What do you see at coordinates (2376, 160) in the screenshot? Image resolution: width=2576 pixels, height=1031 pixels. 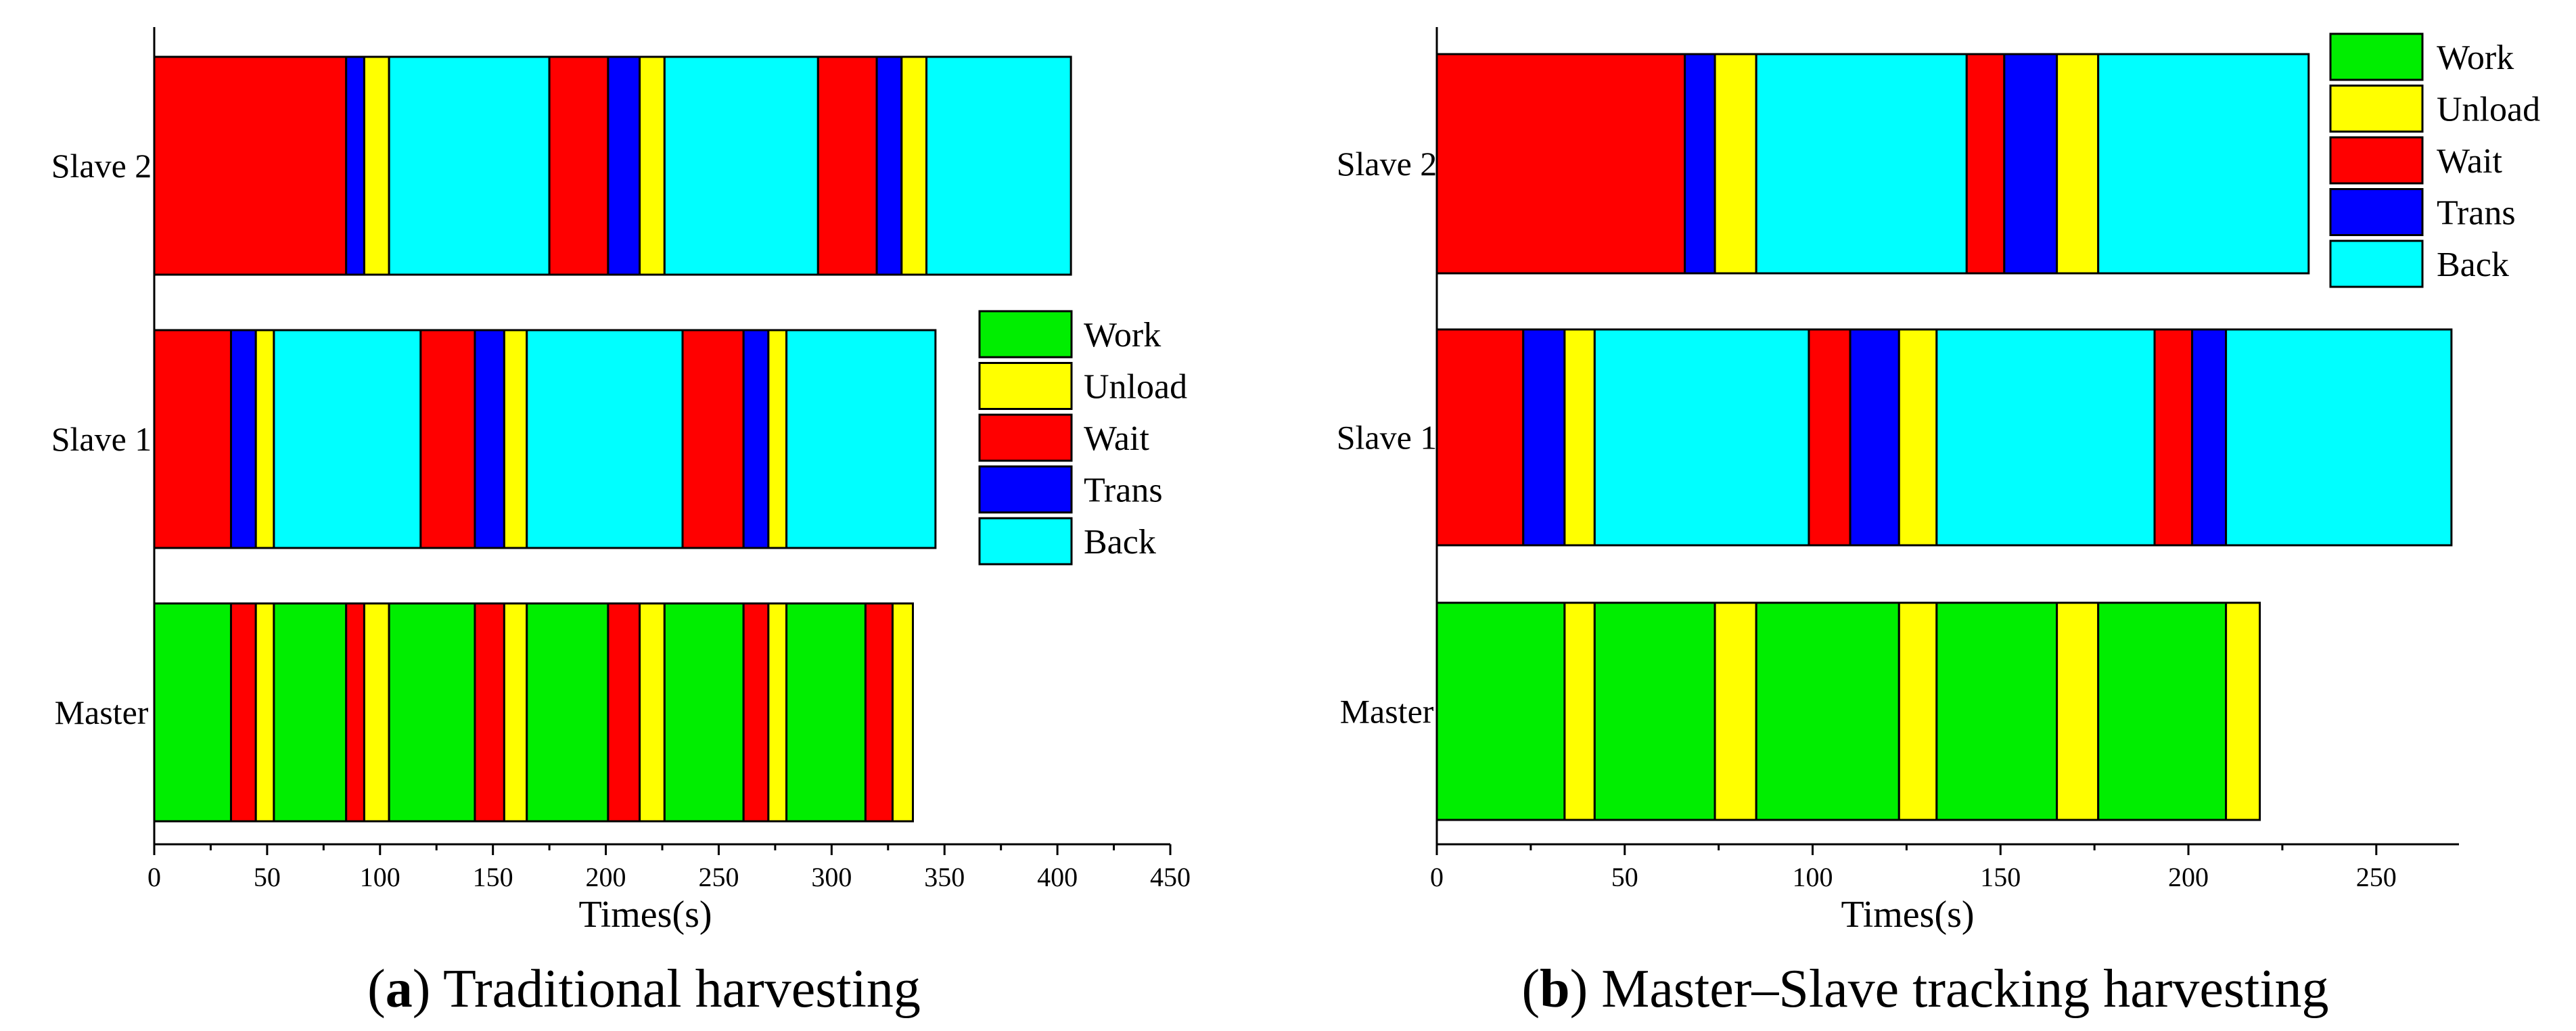 I see `panel-b-legend-swatch-wait` at bounding box center [2376, 160].